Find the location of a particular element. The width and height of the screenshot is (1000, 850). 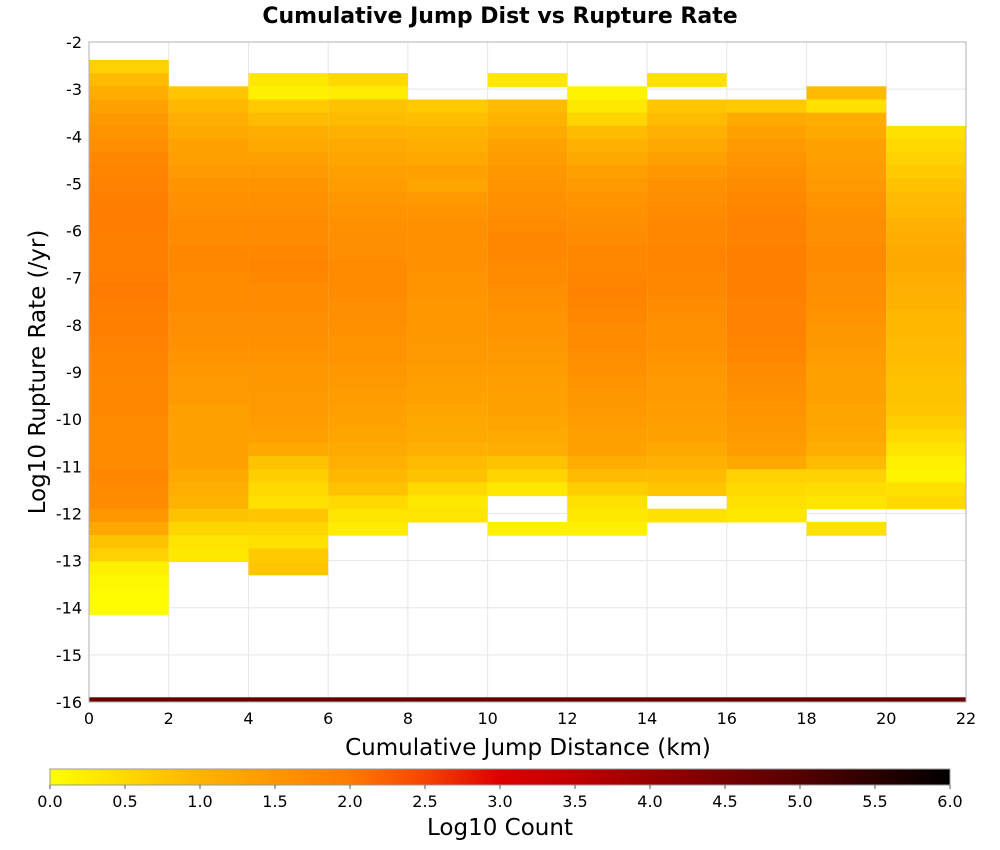

colorbar-tick-label: 3.5 is located at coordinates (574, 801).